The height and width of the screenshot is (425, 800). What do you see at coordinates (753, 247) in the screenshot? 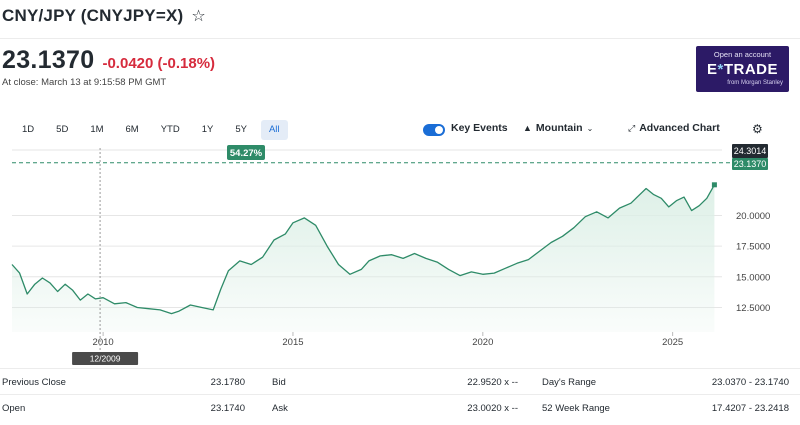
I see `y-tick-label: 17.5000` at bounding box center [753, 247].